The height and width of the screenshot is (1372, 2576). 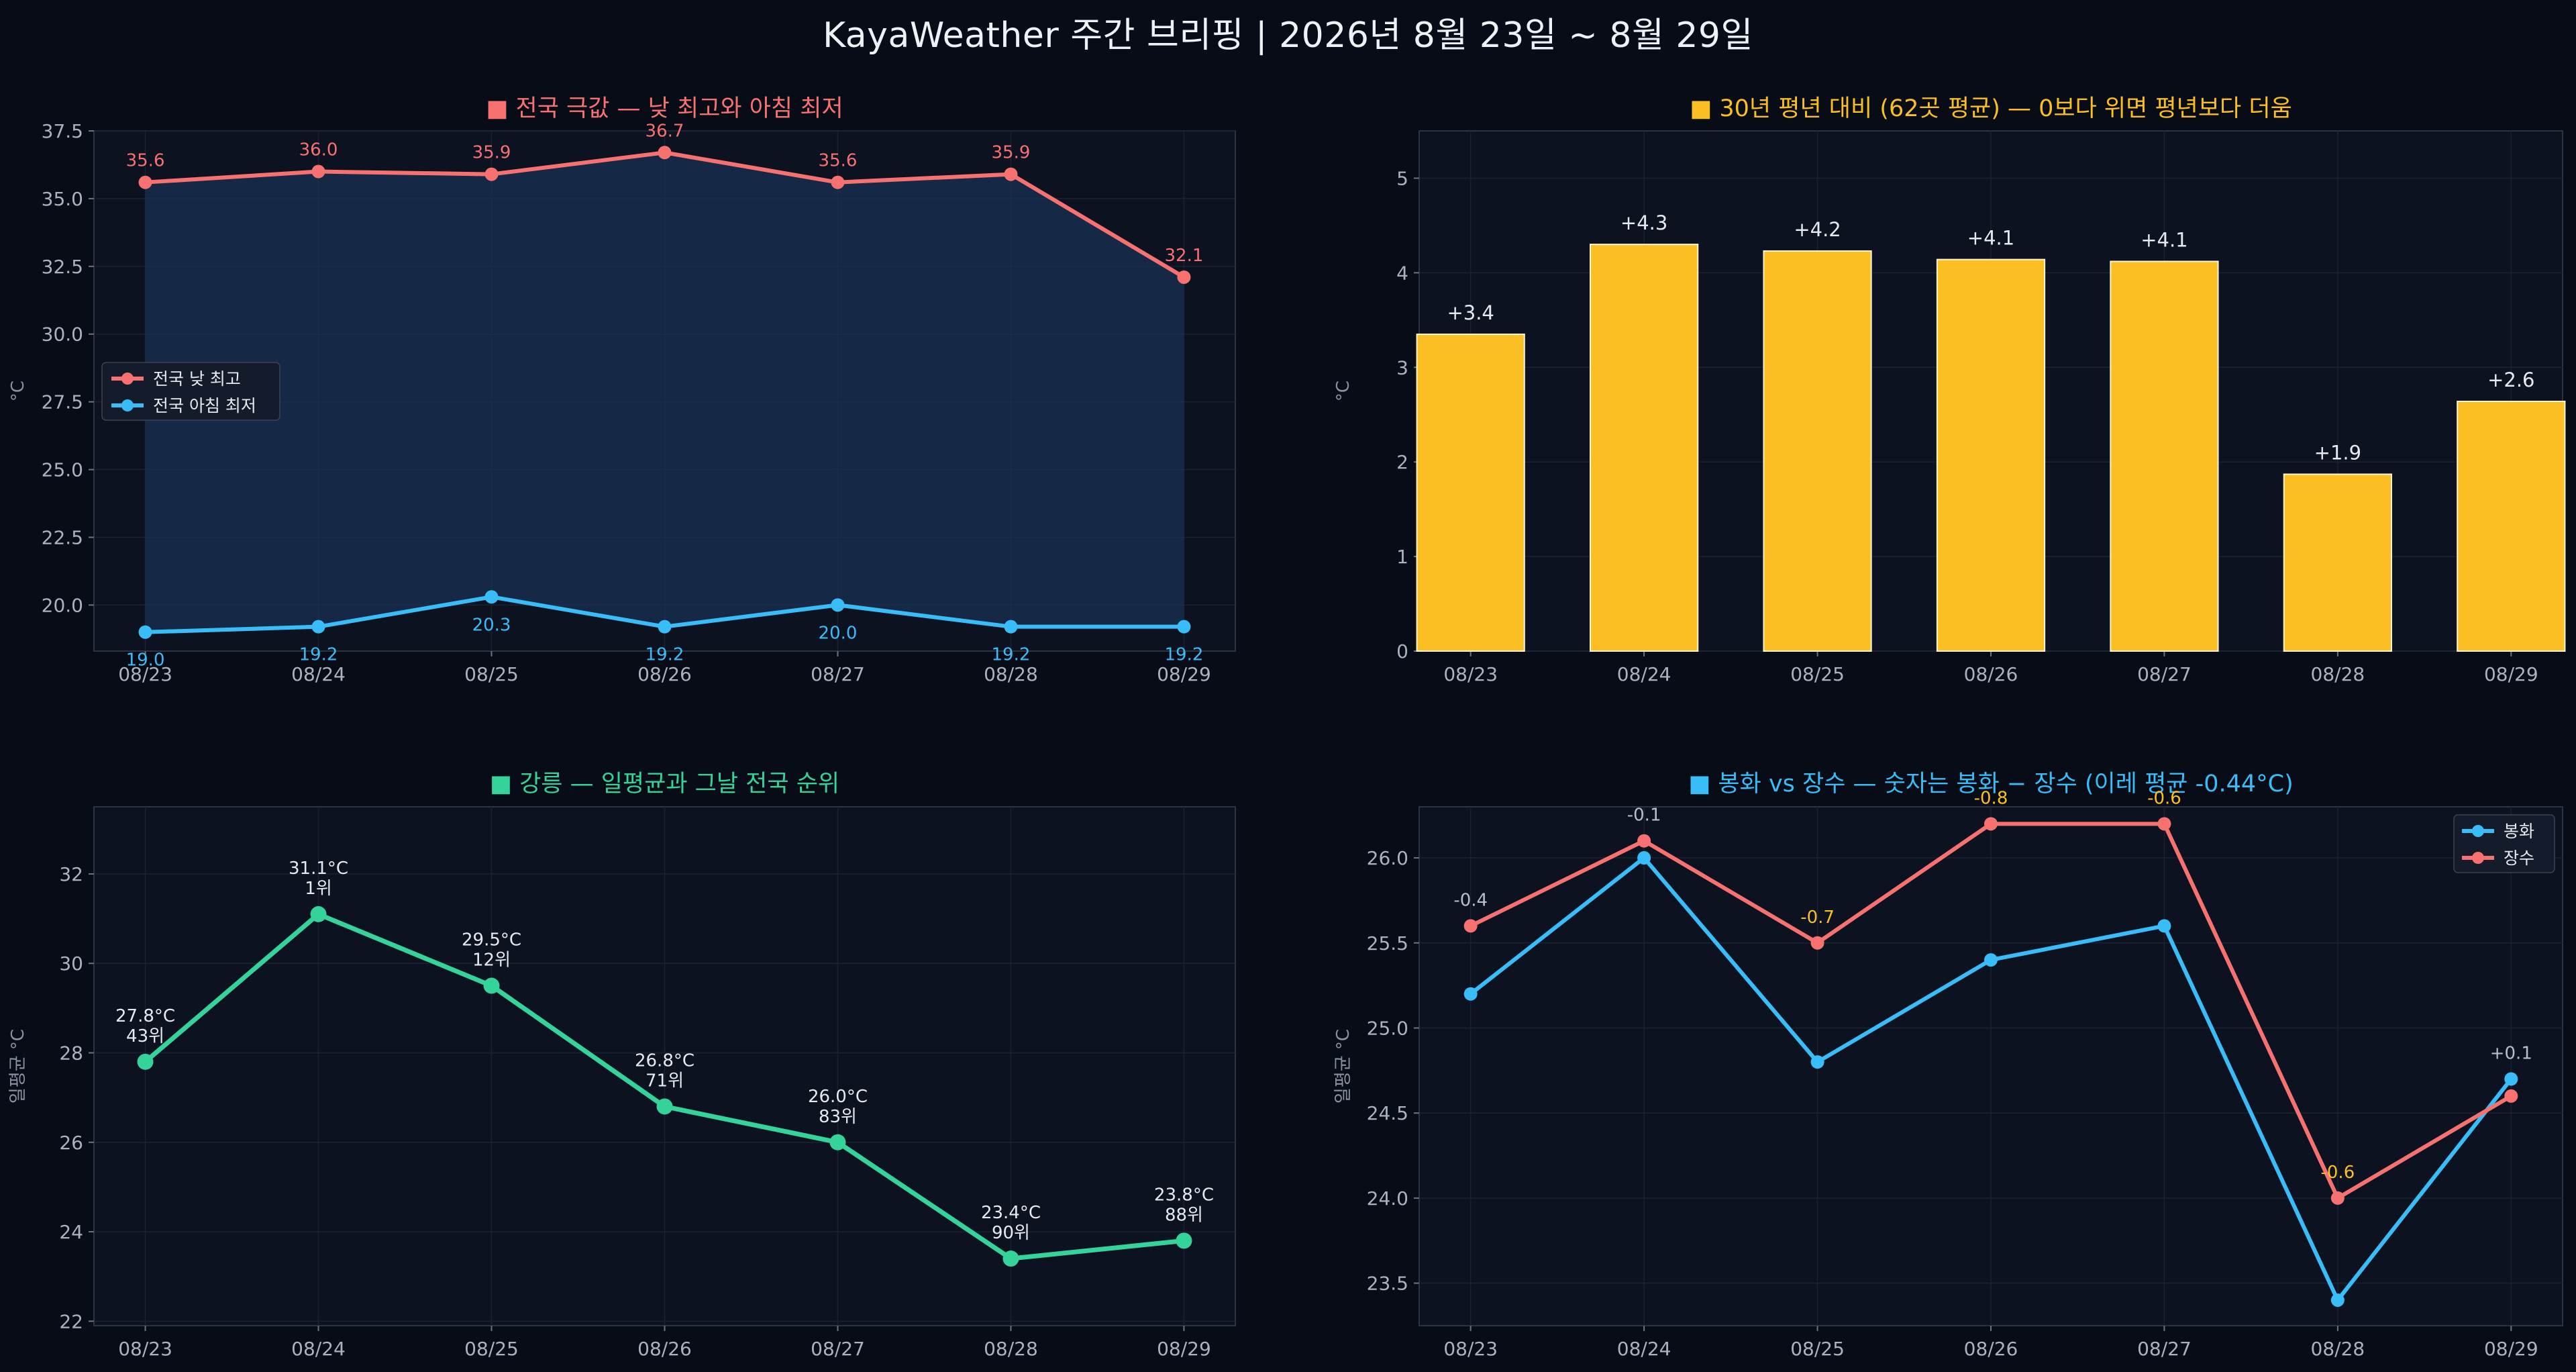 I want to click on y-tick-label: 24.5, so click(x=1387, y=1113).